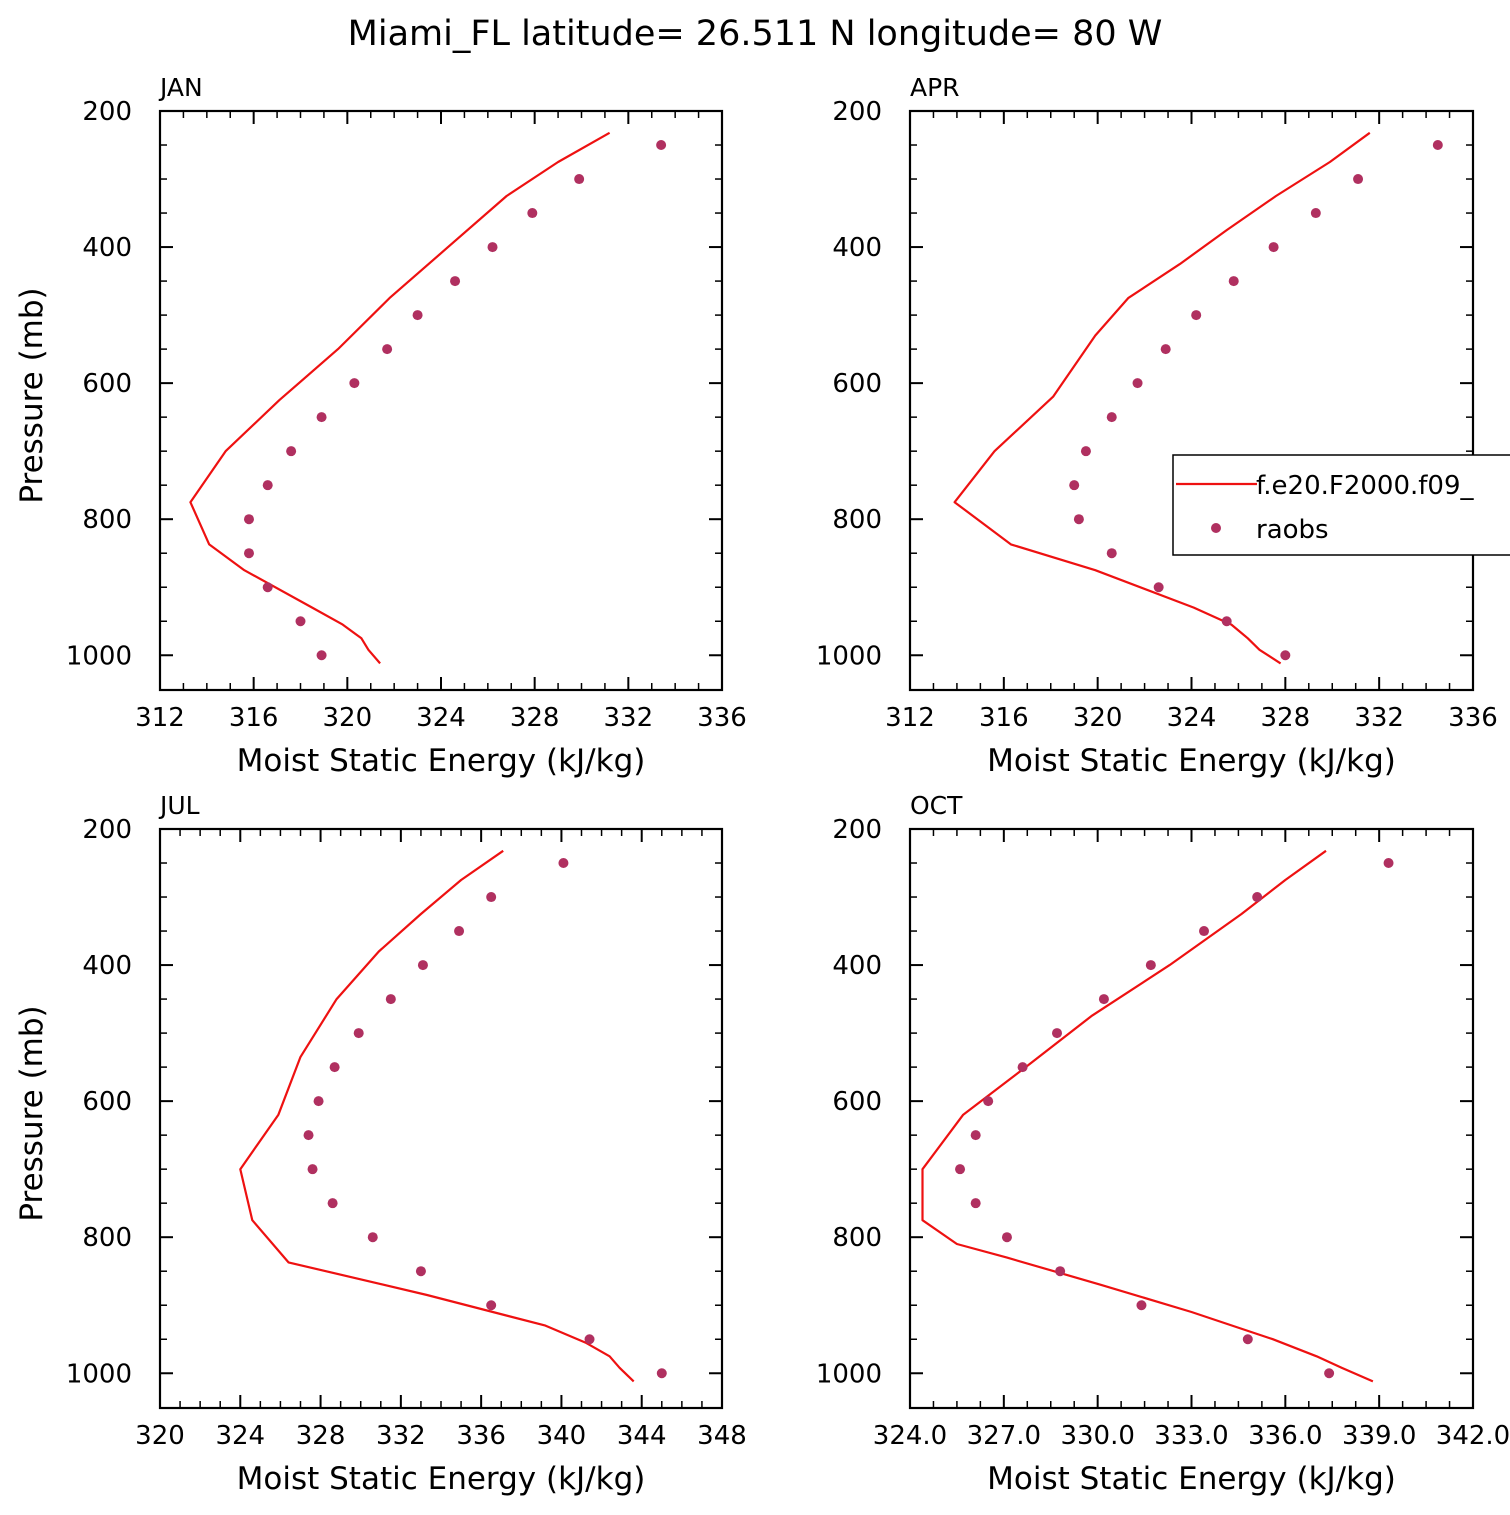  What do you see at coordinates (1004, 1436) in the screenshot?
I see `x-tick-label: 327.0` at bounding box center [1004, 1436].